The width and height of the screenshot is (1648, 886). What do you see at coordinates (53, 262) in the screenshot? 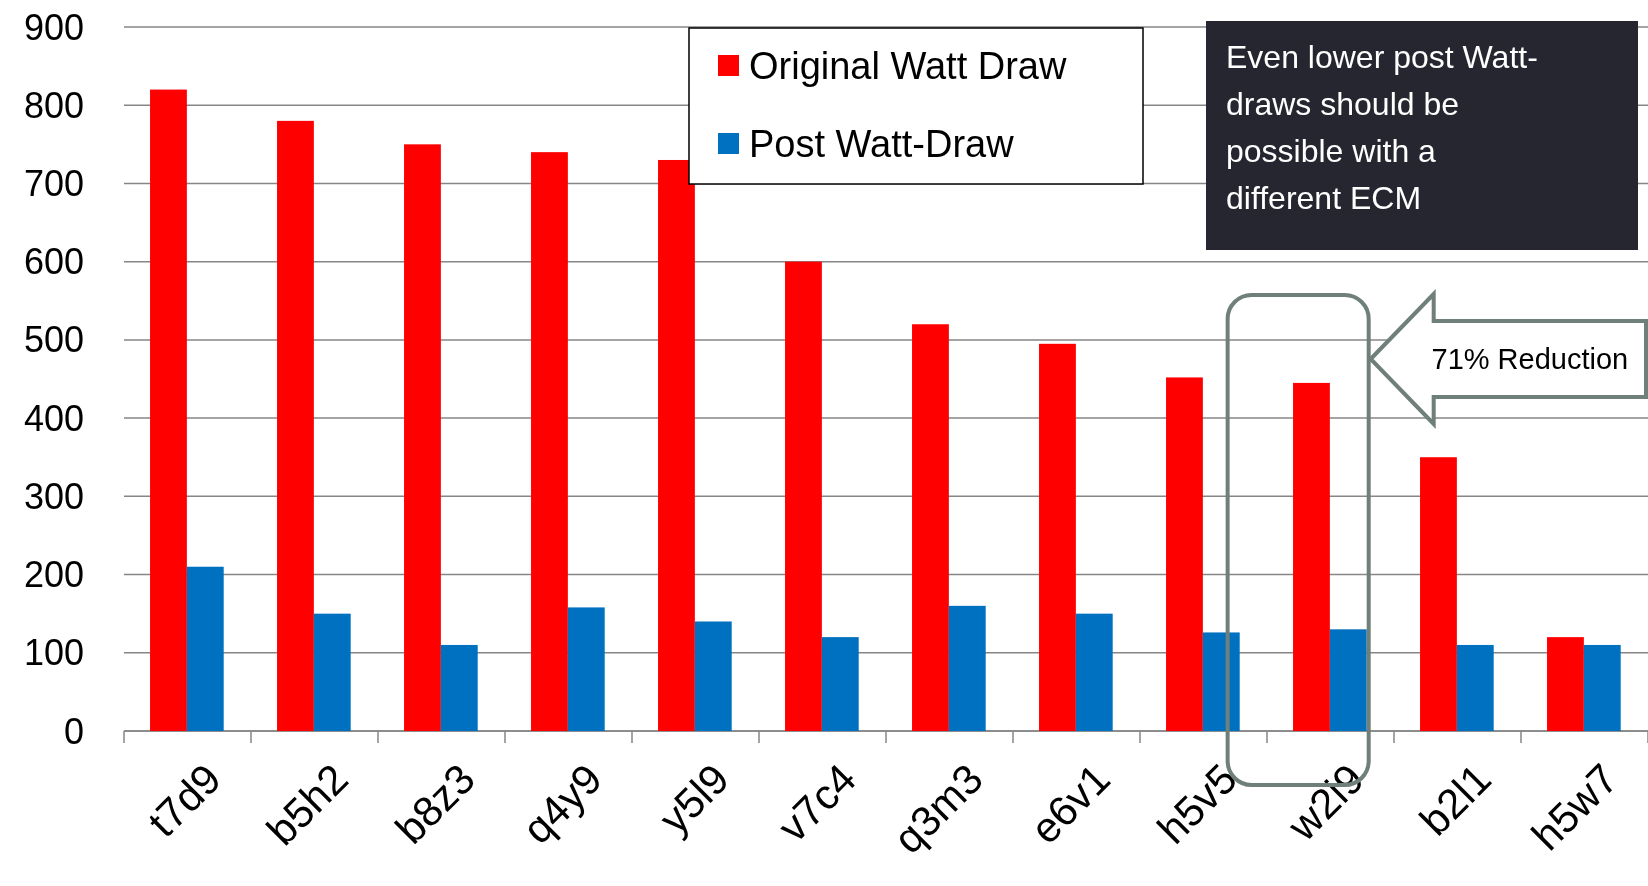
I see `y-tick-label: 600` at bounding box center [53, 262].